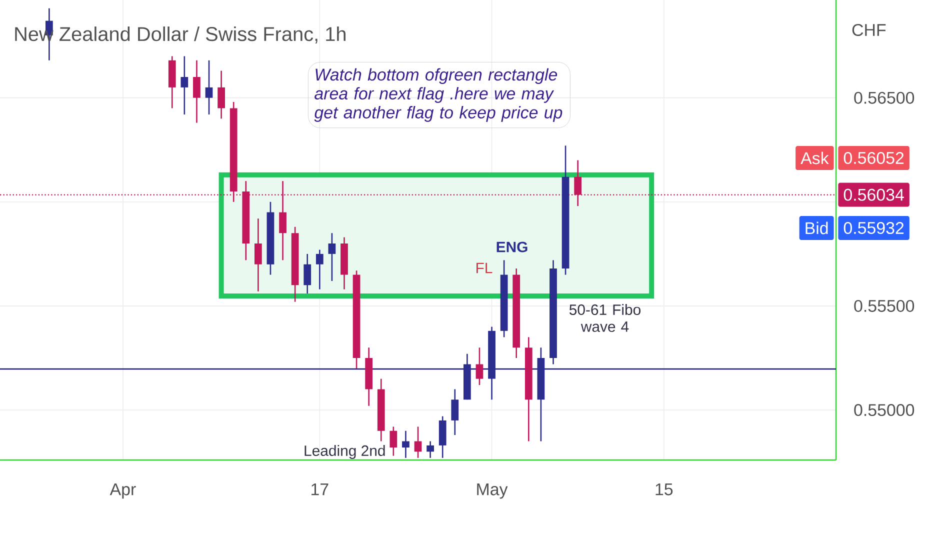 The width and height of the screenshot is (932, 550). I want to click on annotation: ENG, so click(512, 247).